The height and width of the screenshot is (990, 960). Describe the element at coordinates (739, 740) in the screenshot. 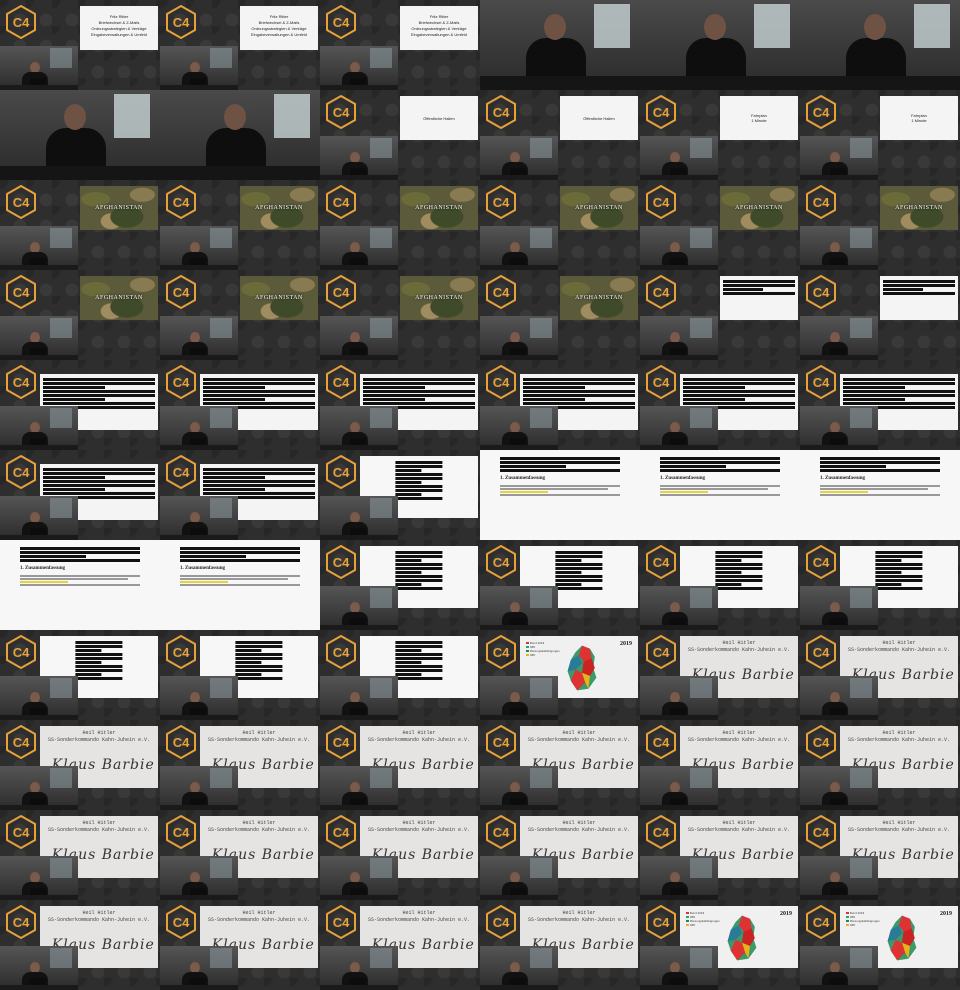

I see `stamp-line: SS-Sonderkommando Kahn-Juhein e.V.` at that location.